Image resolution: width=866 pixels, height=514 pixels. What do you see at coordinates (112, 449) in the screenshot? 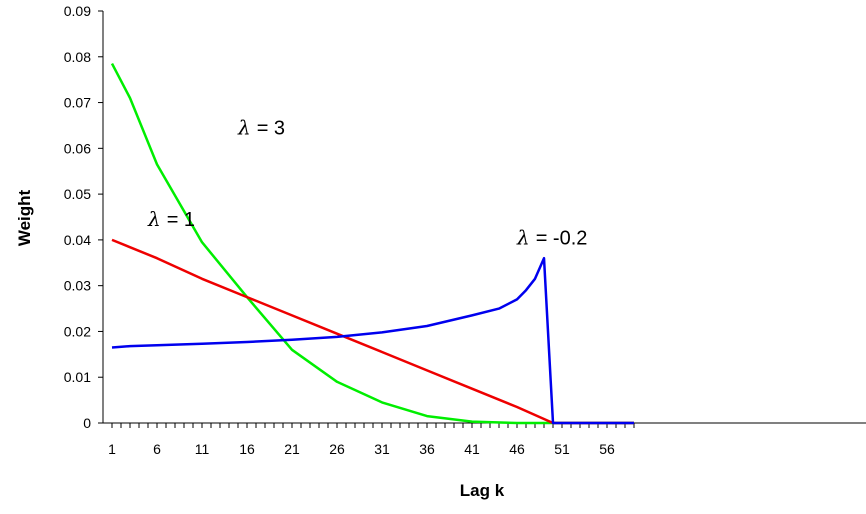
I see `x-tick-label: 1` at bounding box center [112, 449].